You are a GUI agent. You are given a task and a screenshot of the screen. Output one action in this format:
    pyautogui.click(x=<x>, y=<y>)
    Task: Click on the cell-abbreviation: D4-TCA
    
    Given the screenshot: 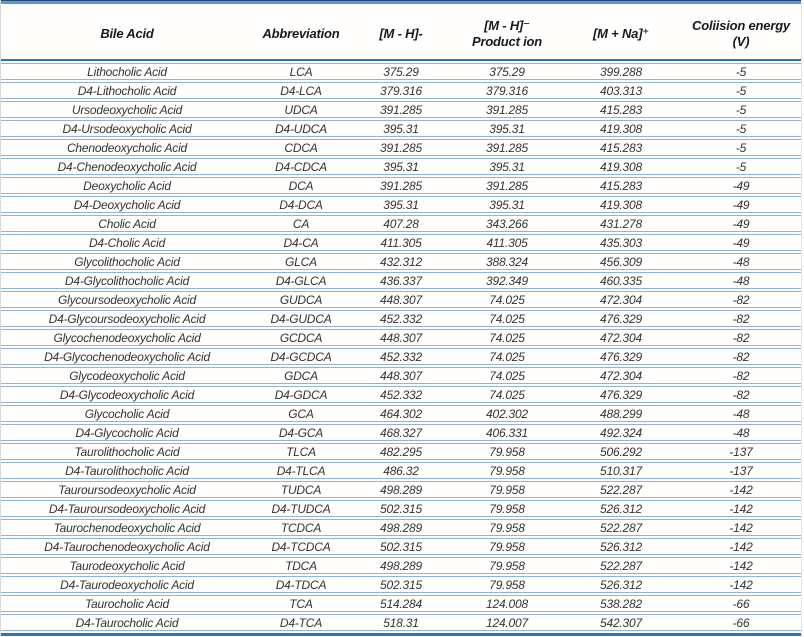 What is the action you would take?
    pyautogui.click(x=301, y=622)
    